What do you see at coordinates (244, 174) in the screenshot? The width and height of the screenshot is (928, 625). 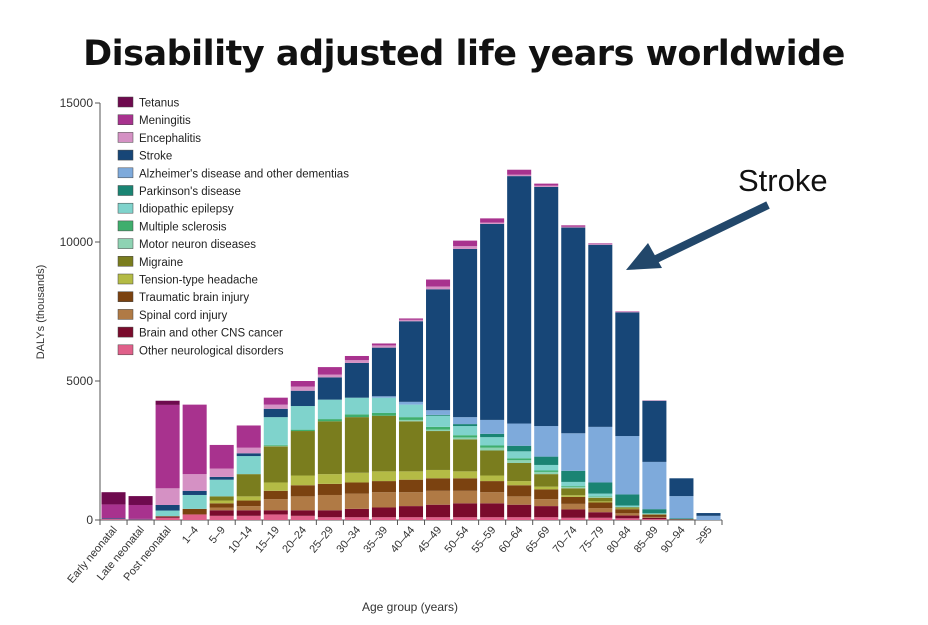 I see `legend-label: Alzheimer's disease and other dementias` at bounding box center [244, 174].